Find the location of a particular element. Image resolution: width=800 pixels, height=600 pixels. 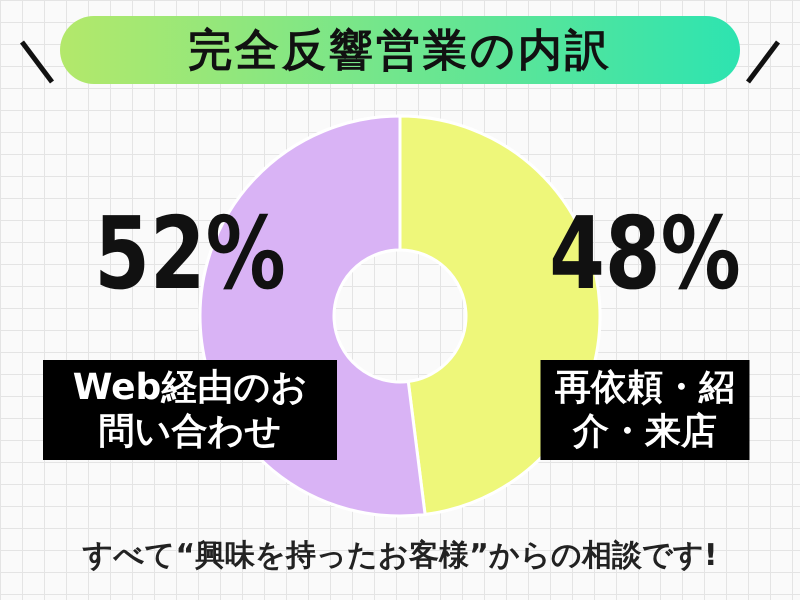

data-label: 48% is located at coordinates (645, 253).